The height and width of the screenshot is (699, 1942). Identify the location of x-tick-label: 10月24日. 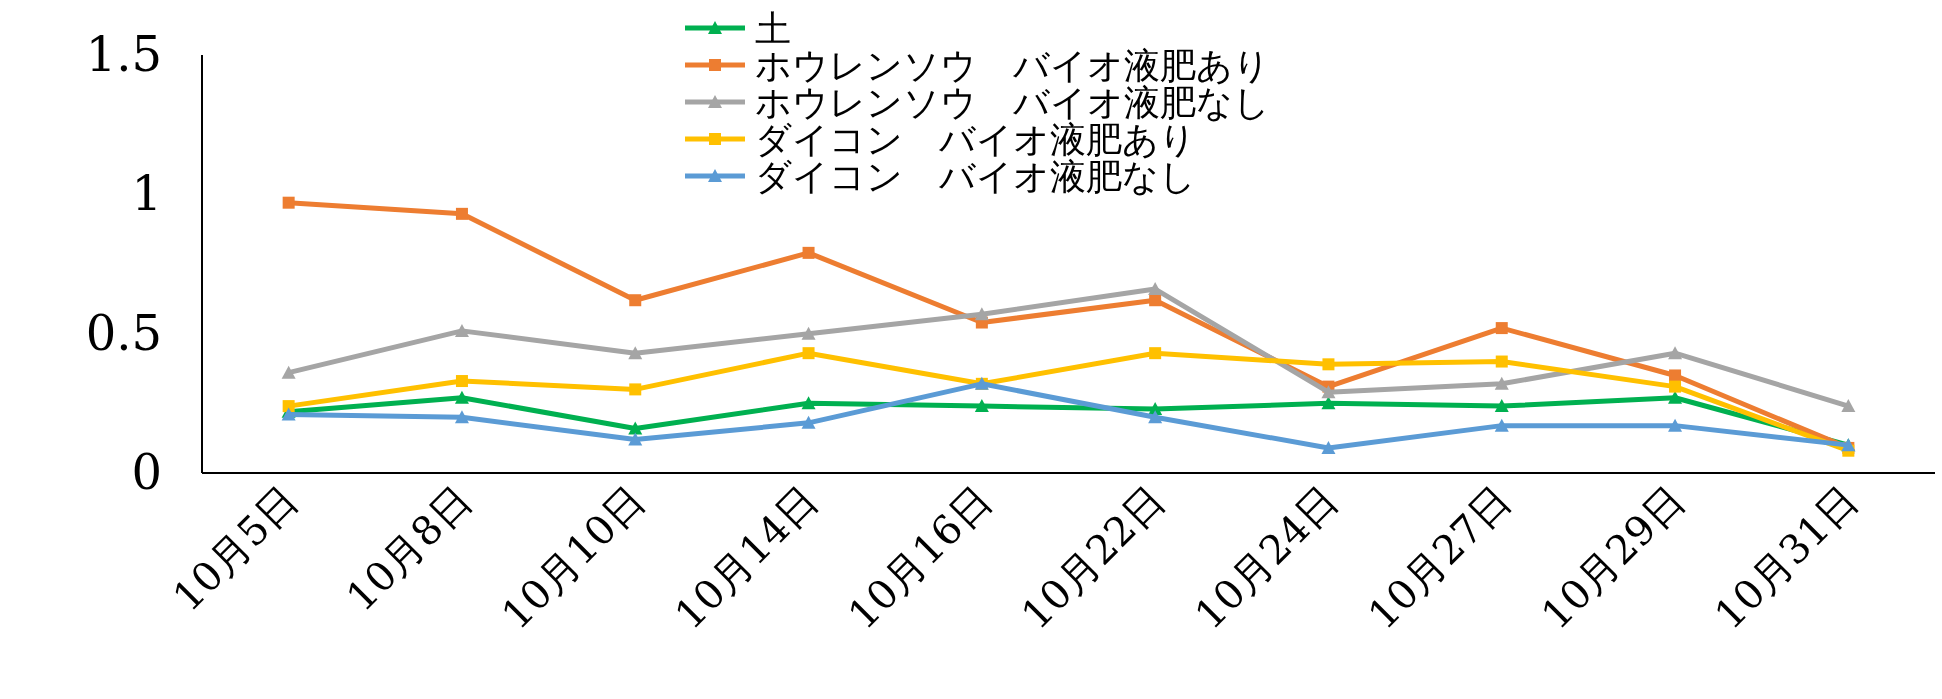
(1266, 557).